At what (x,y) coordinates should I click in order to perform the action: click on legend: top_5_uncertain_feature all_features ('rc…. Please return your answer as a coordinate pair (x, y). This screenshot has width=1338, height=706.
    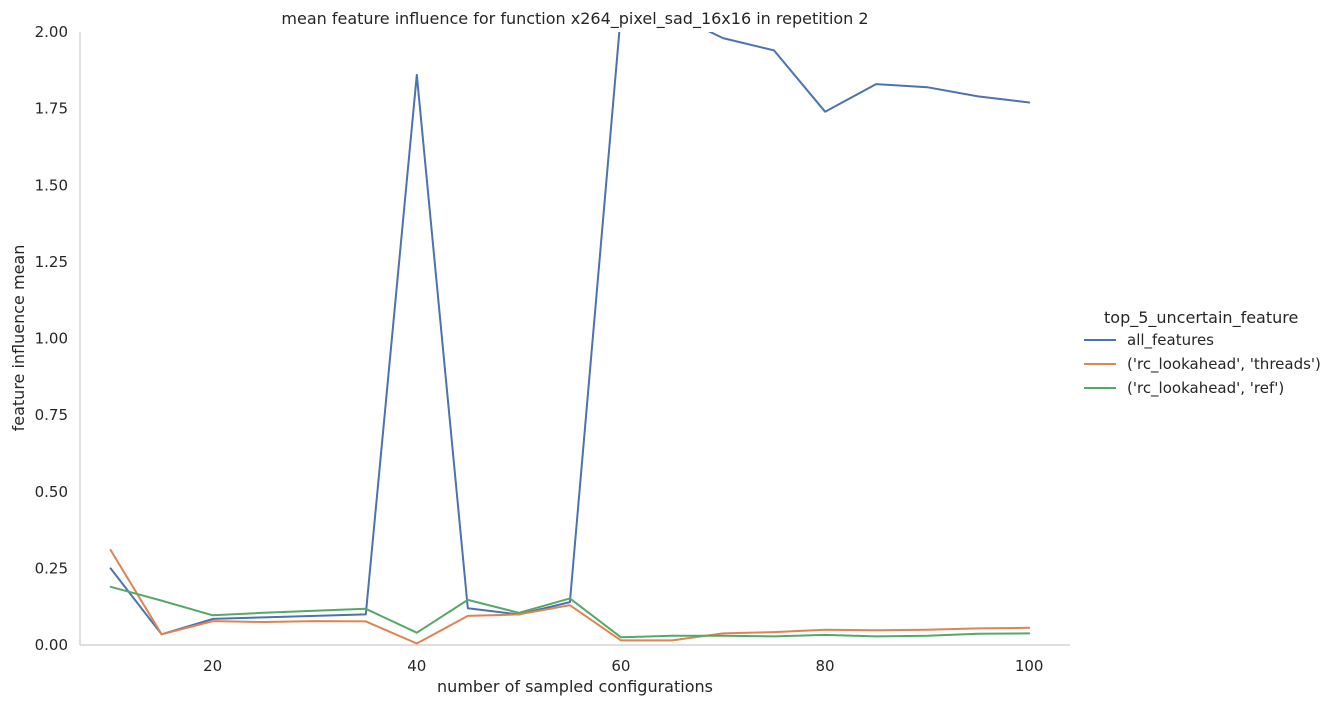
    Looking at the image, I should click on (1202, 353).